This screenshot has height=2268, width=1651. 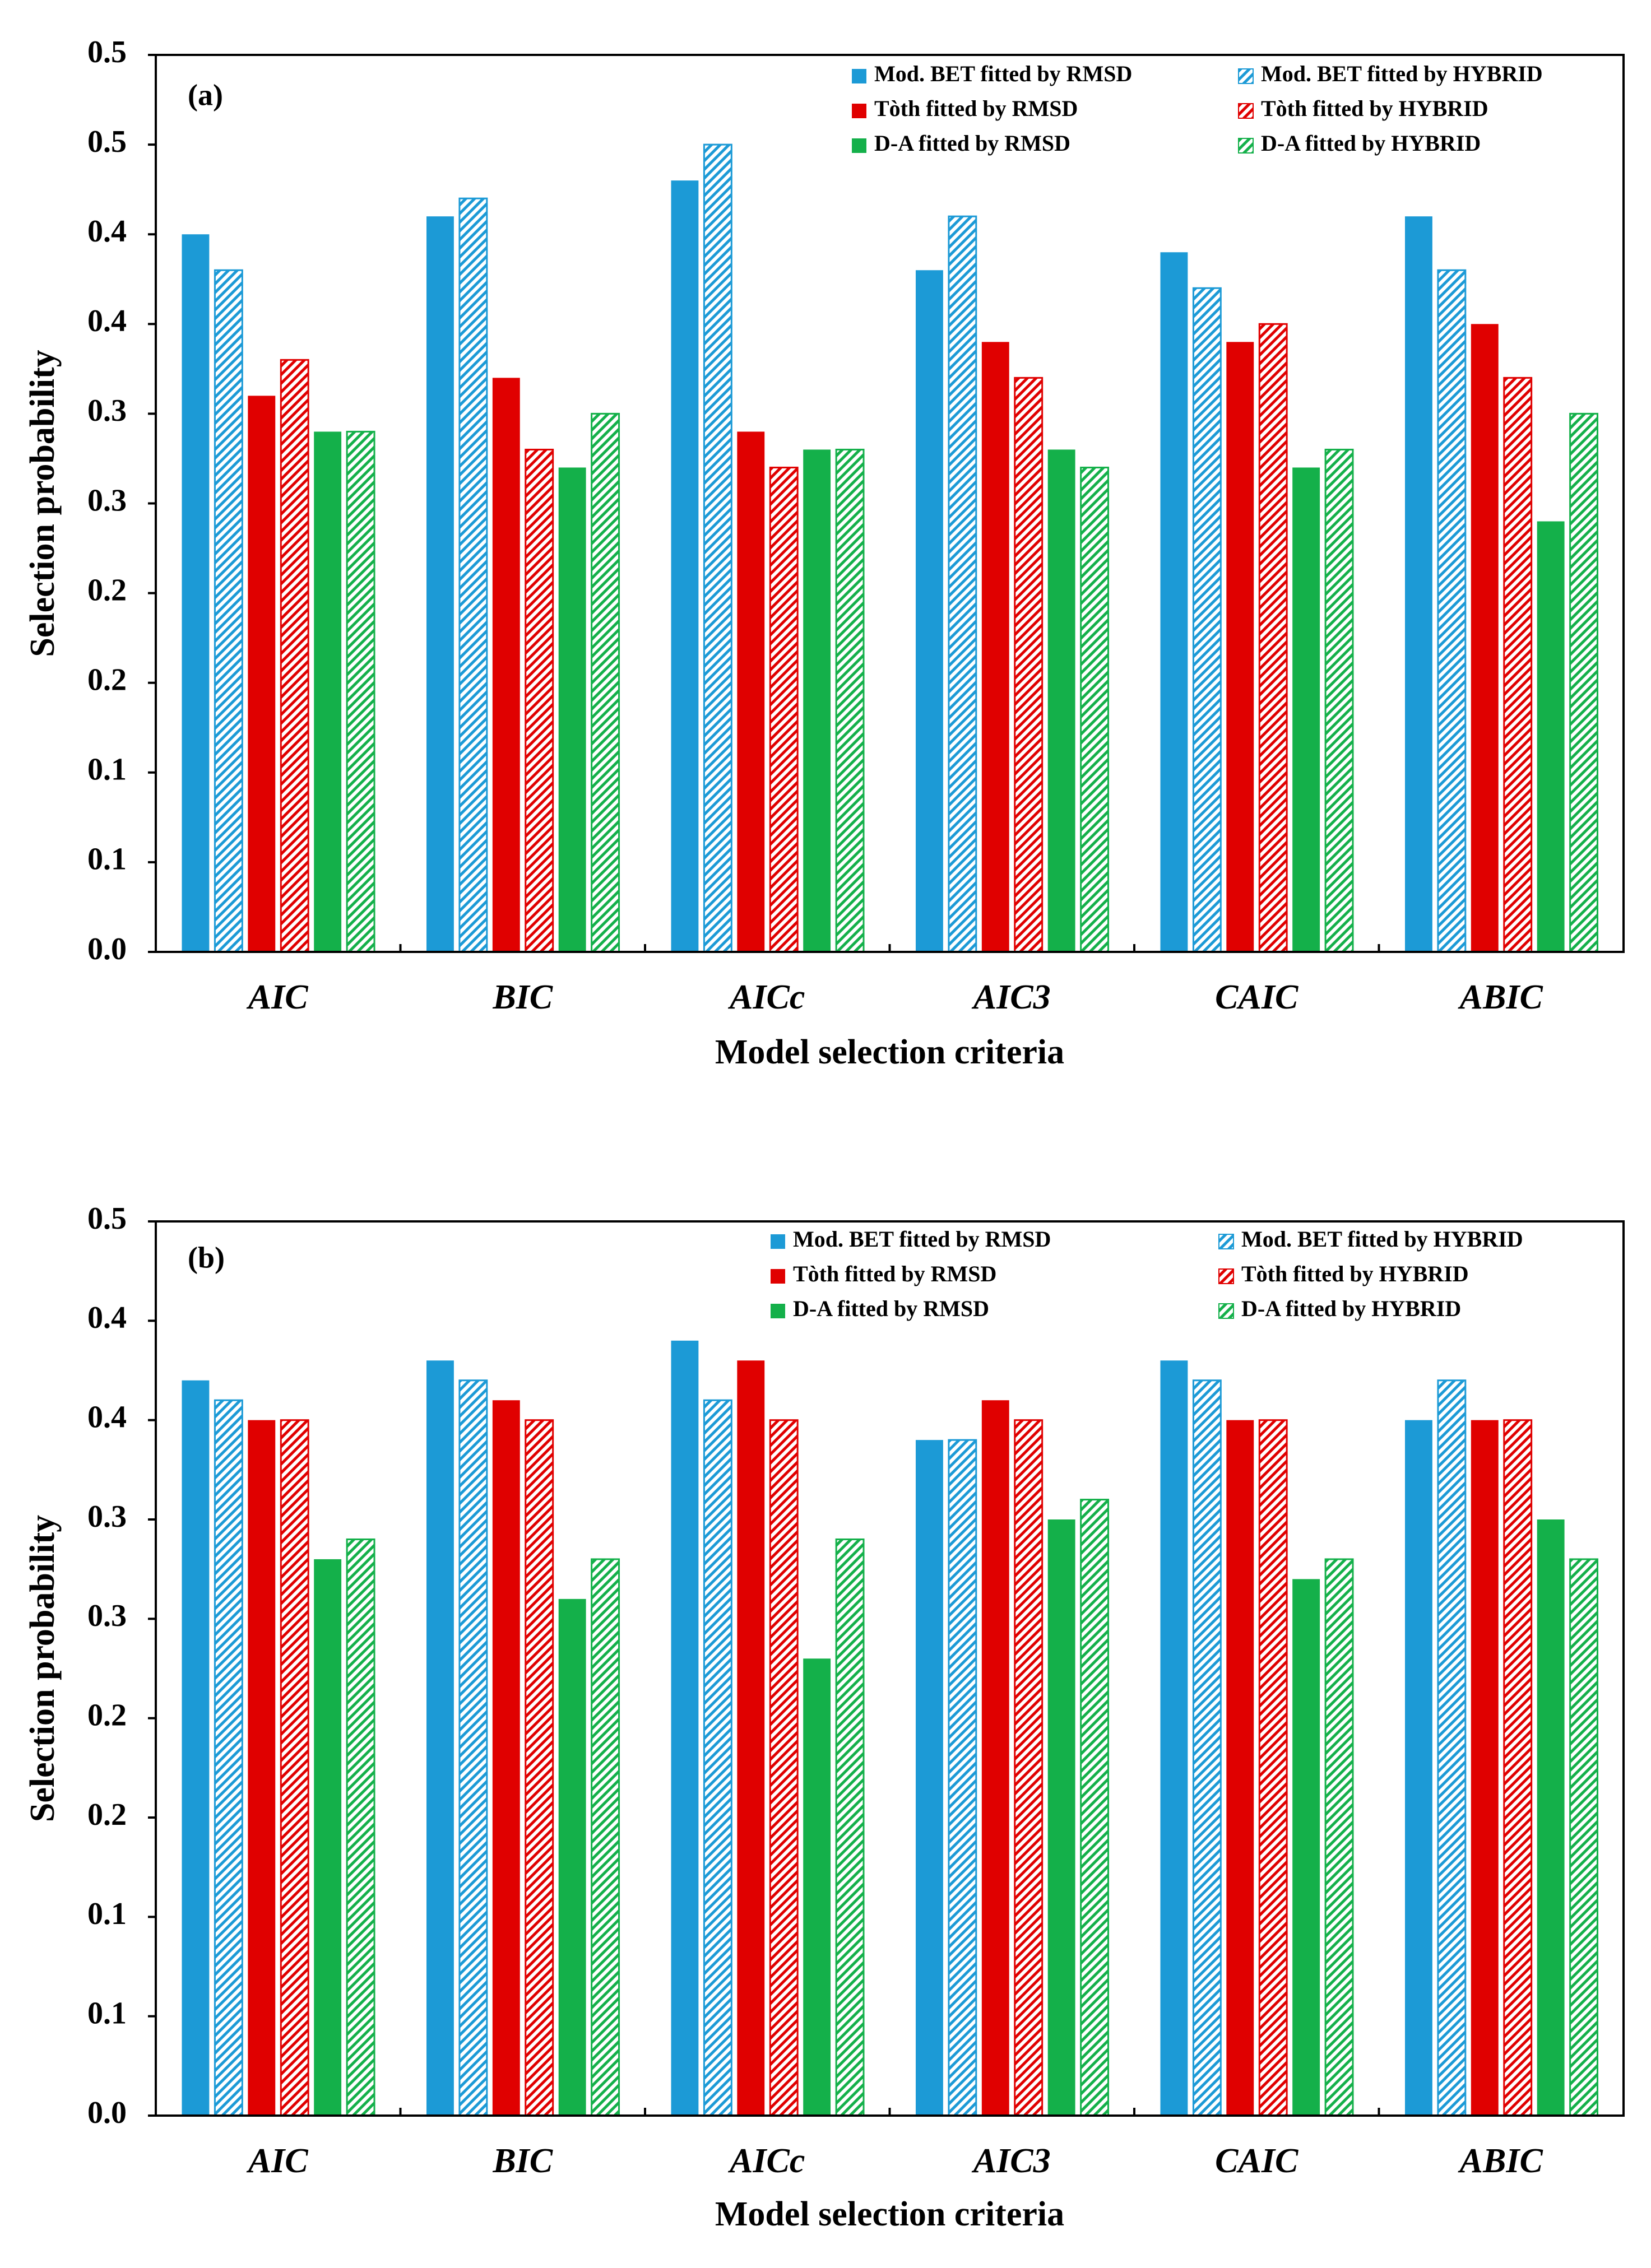 What do you see at coordinates (206, 1257) in the screenshot?
I see `panel-label: (b)` at bounding box center [206, 1257].